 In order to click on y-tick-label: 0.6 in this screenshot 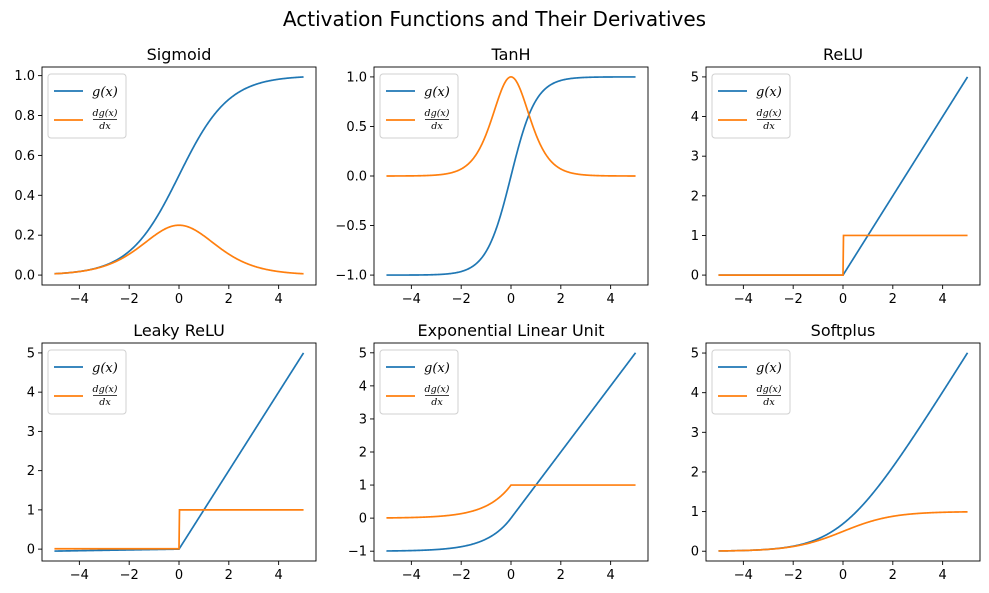, I will do `click(24, 156)`.